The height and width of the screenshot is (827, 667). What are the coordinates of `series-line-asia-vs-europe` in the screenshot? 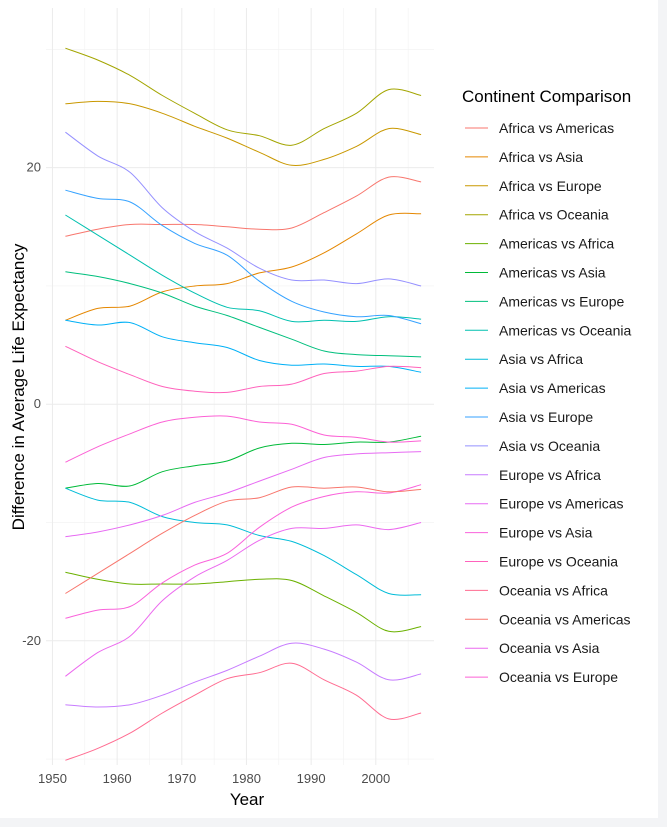 It's located at (243, 257).